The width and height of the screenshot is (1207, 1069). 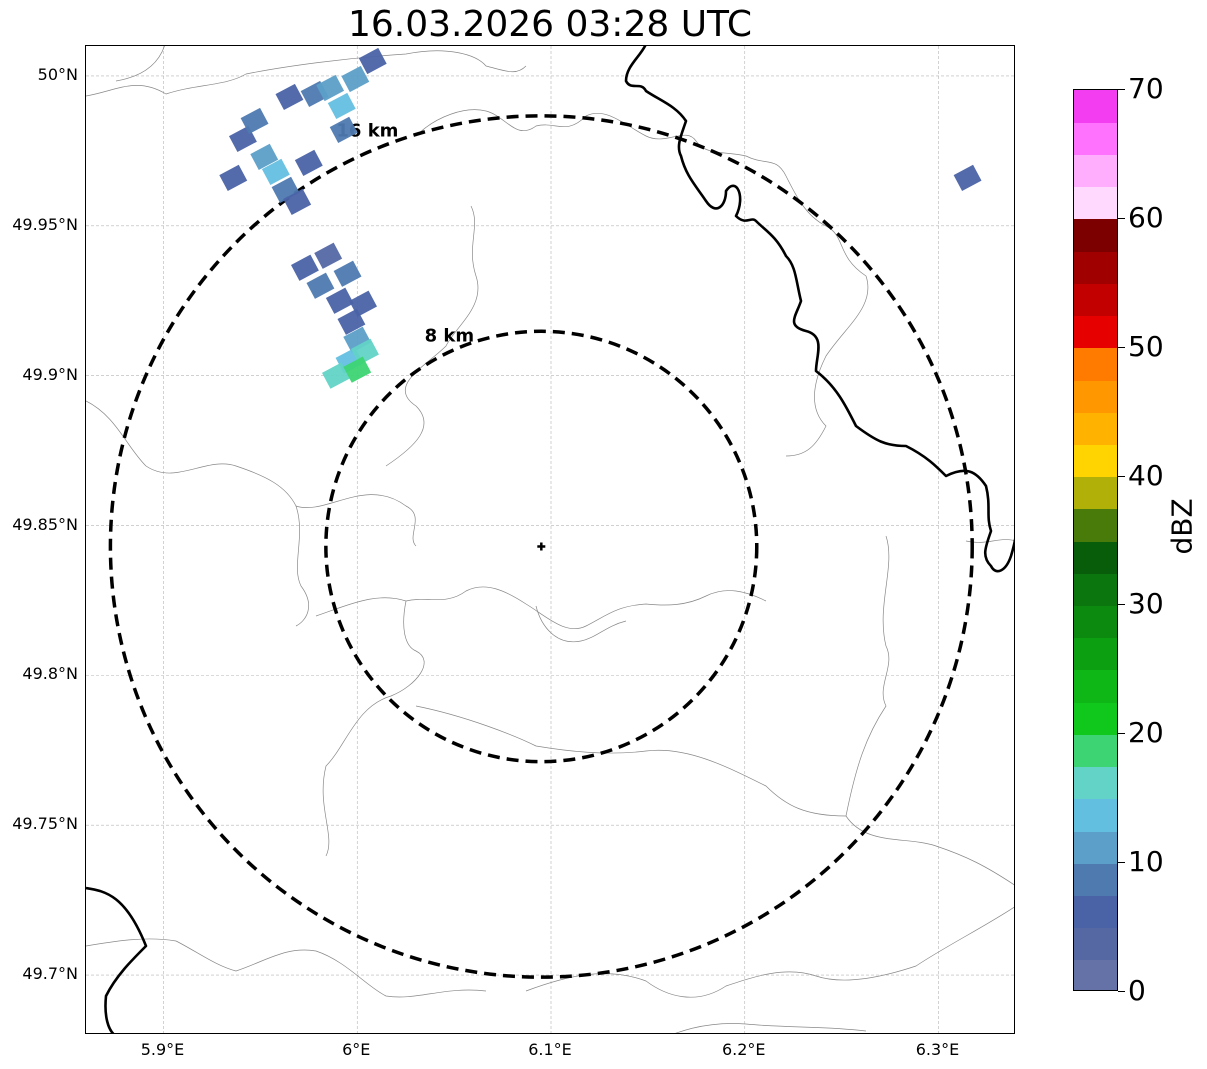 I want to click on colorbar-label: dBZ, so click(x=1182, y=526).